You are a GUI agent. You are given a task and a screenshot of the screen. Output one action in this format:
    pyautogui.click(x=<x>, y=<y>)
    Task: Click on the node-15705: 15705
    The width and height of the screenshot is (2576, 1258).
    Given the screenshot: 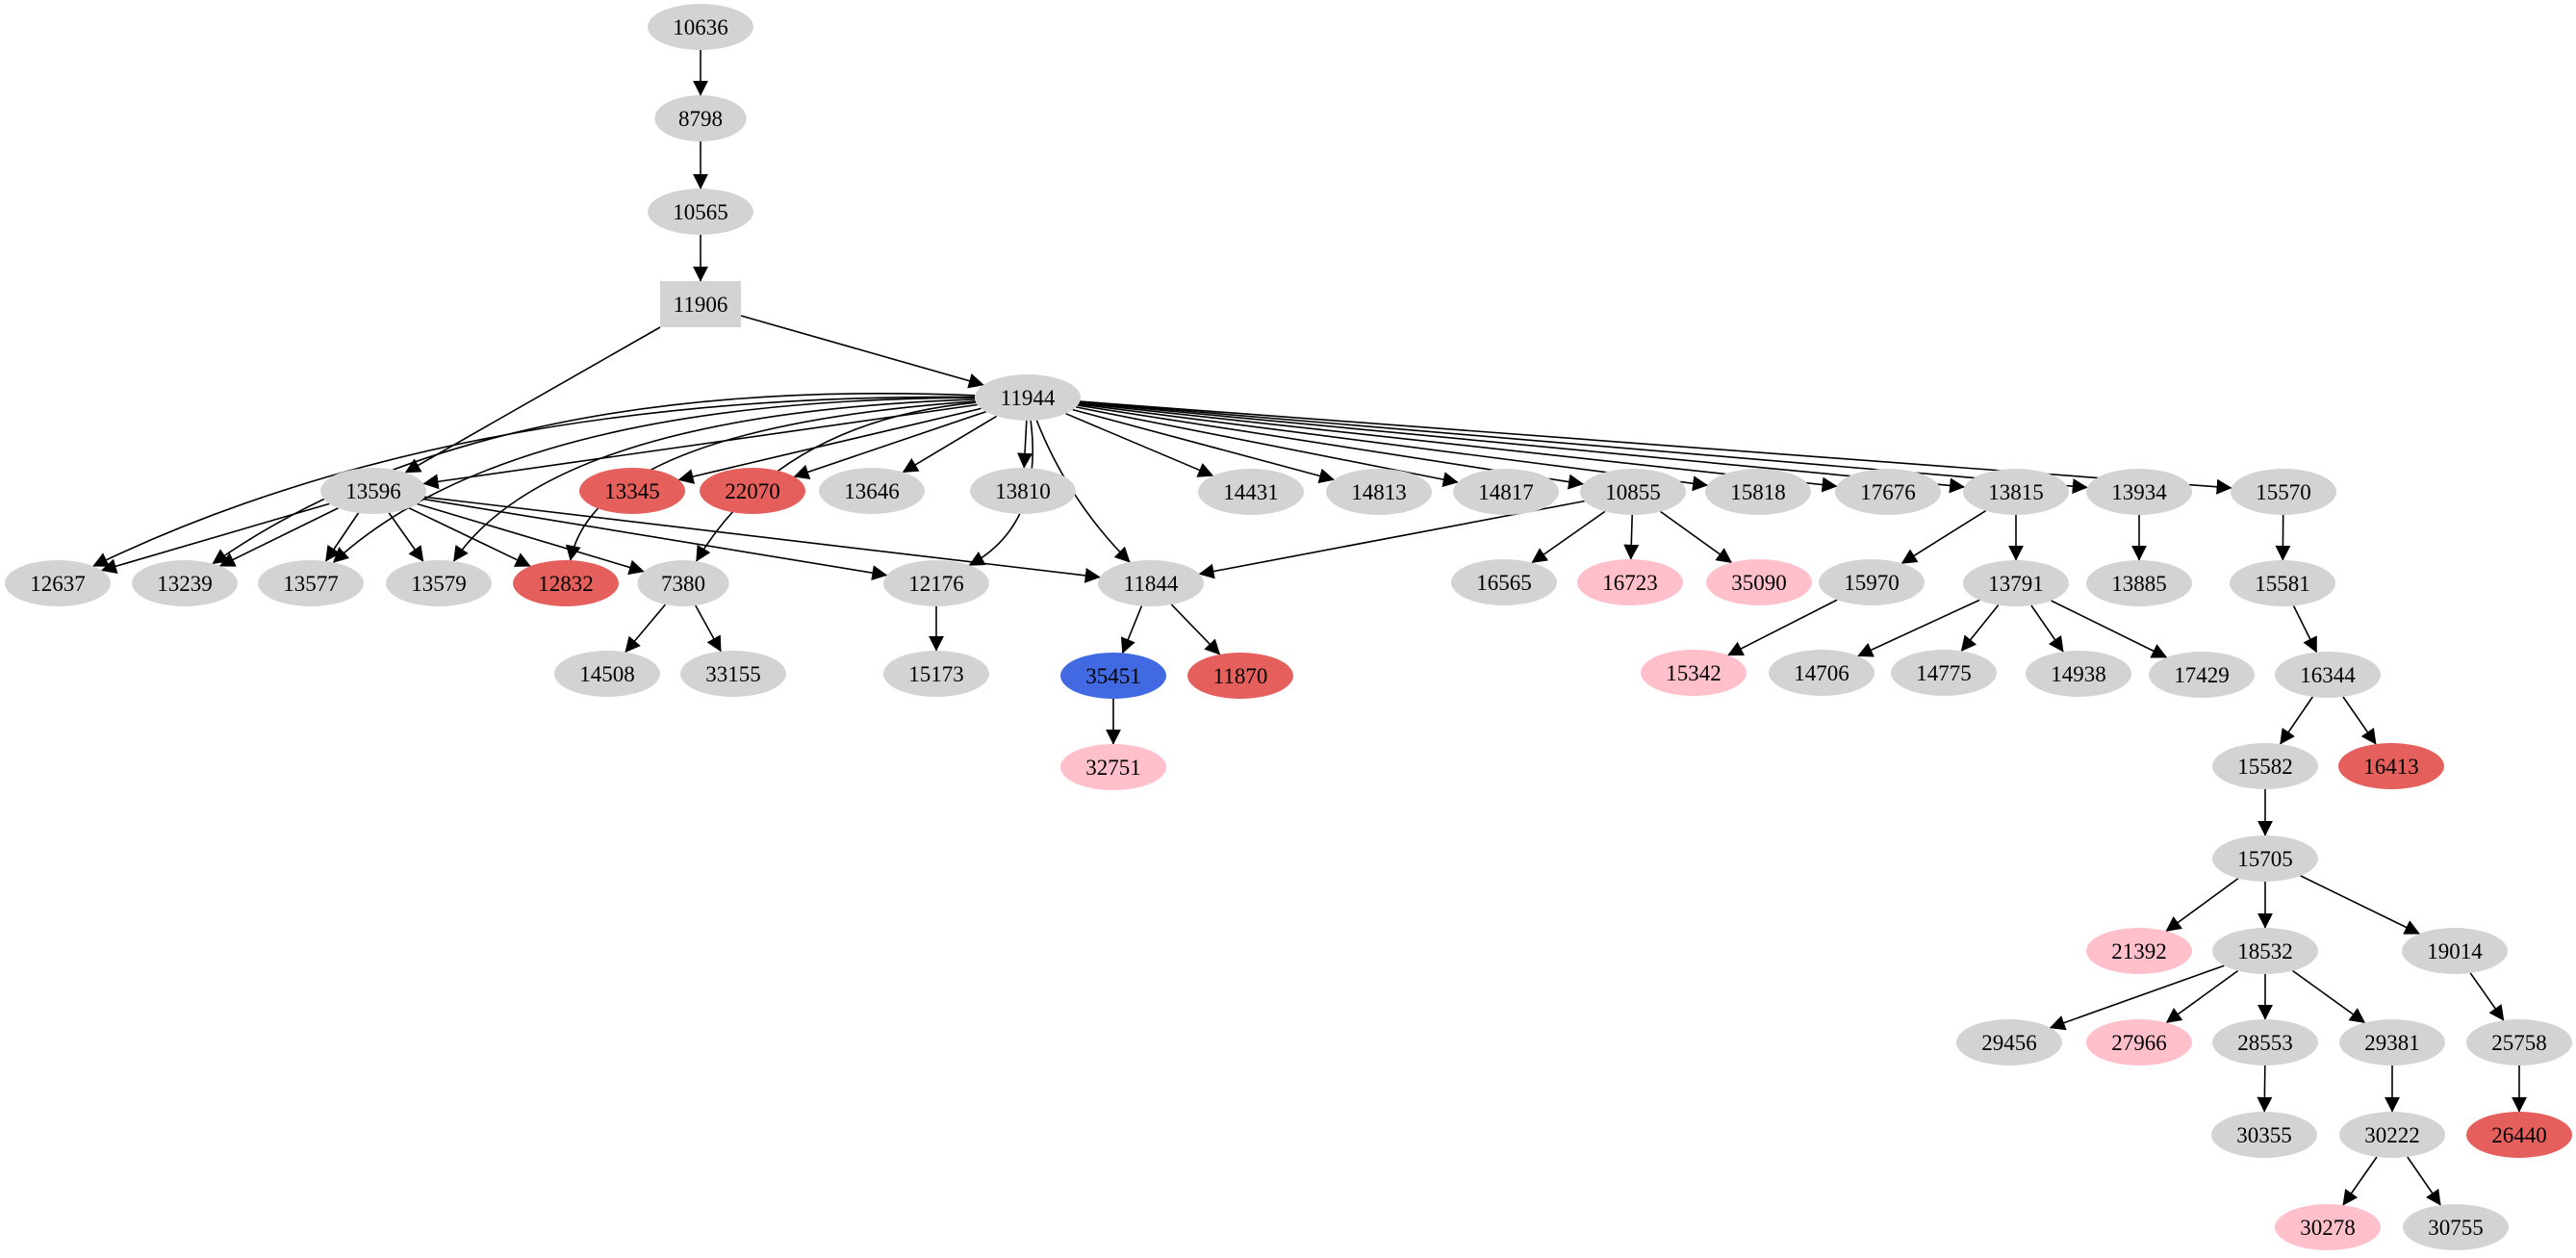 What is the action you would take?
    pyautogui.click(x=2265, y=858)
    